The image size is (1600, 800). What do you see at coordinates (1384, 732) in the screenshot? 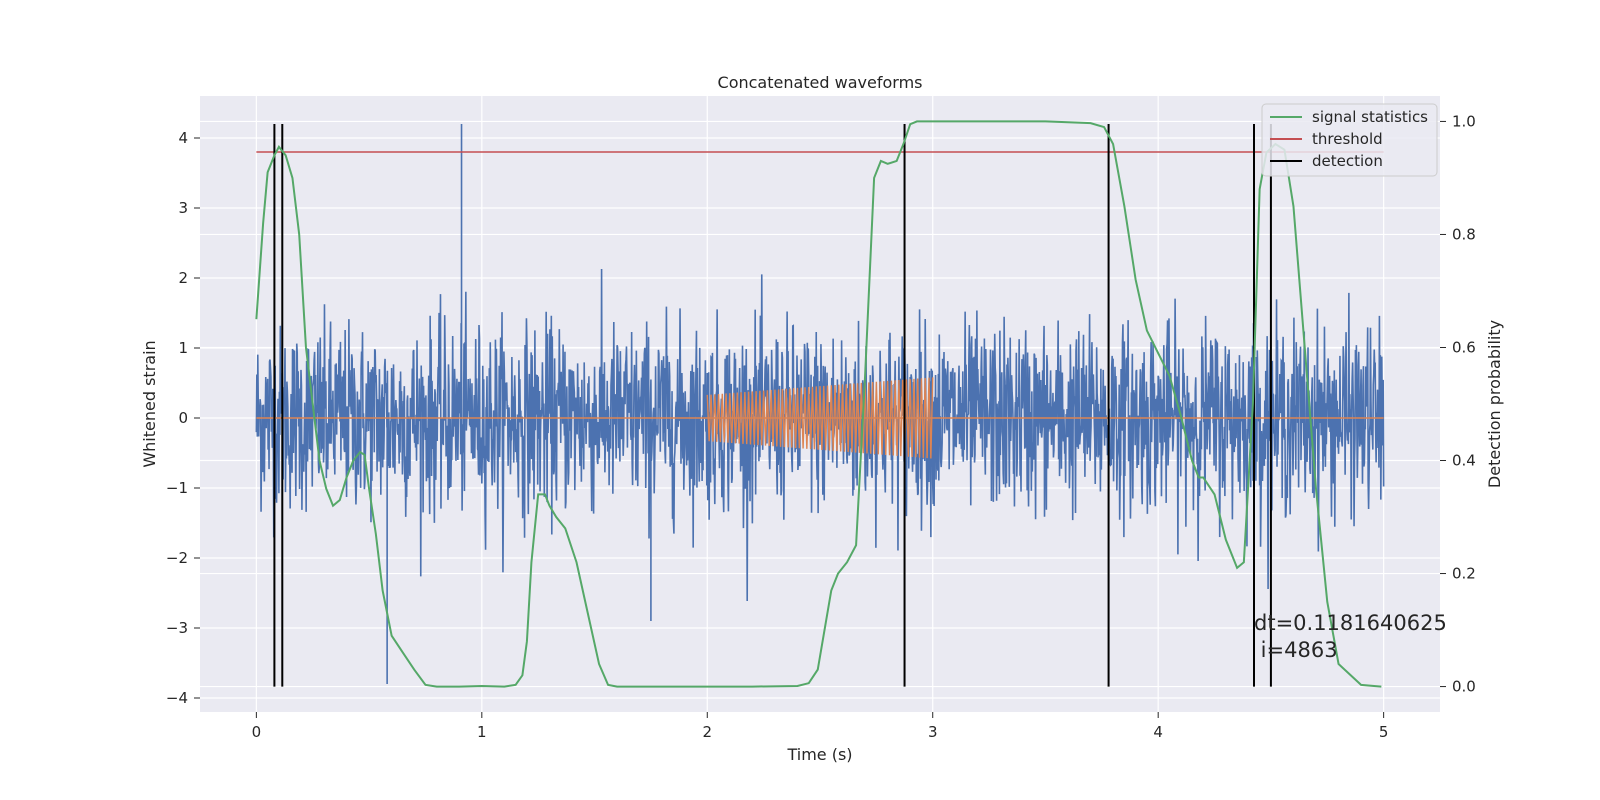
I see `x-tick-label: 5` at bounding box center [1384, 732].